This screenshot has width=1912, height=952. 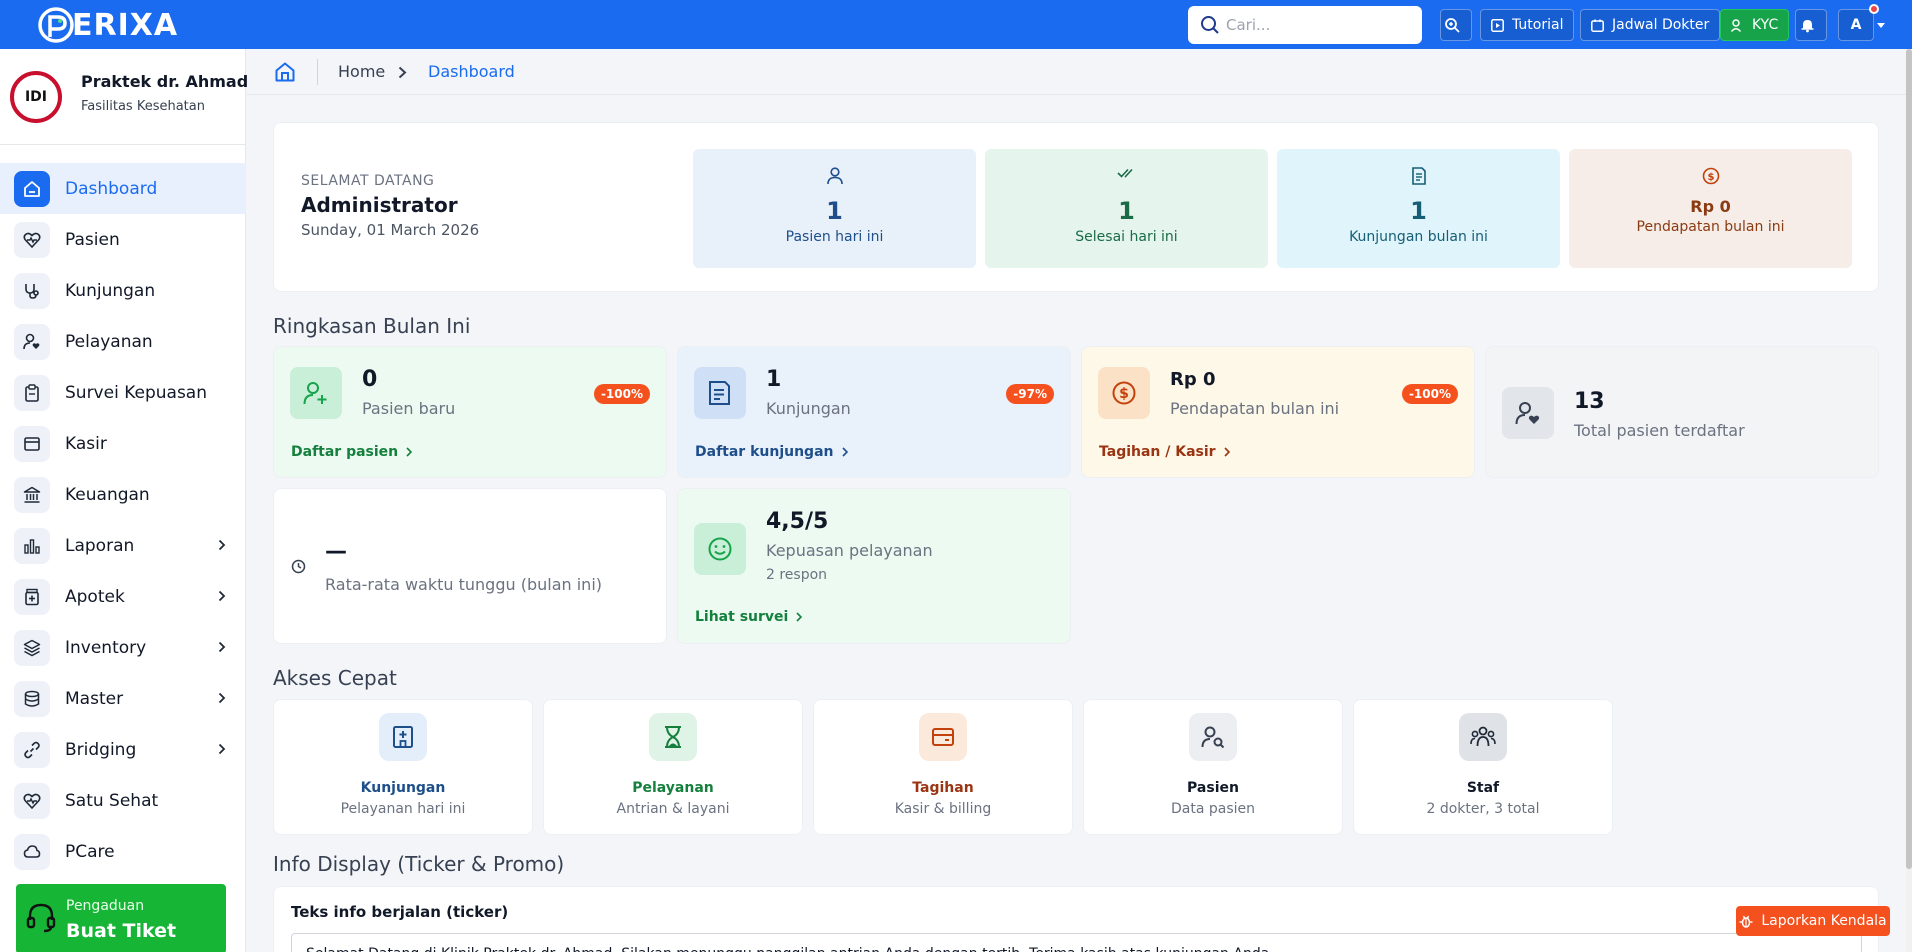 What do you see at coordinates (285, 72) in the screenshot?
I see `home-icon` at bounding box center [285, 72].